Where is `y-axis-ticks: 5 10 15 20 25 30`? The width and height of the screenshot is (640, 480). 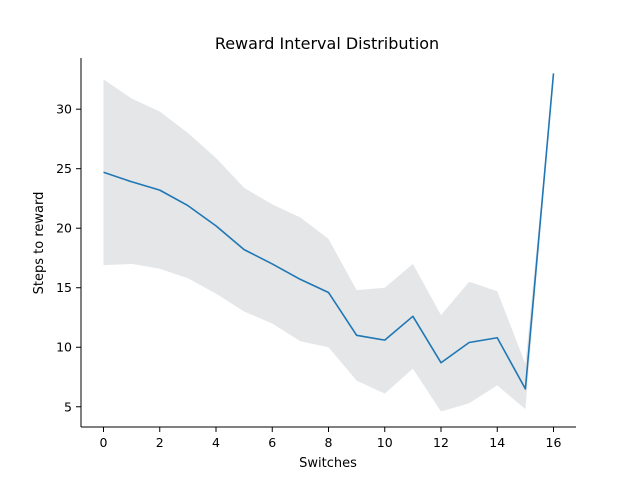 y-axis-ticks: 5 10 15 20 25 30 is located at coordinates (68, 258).